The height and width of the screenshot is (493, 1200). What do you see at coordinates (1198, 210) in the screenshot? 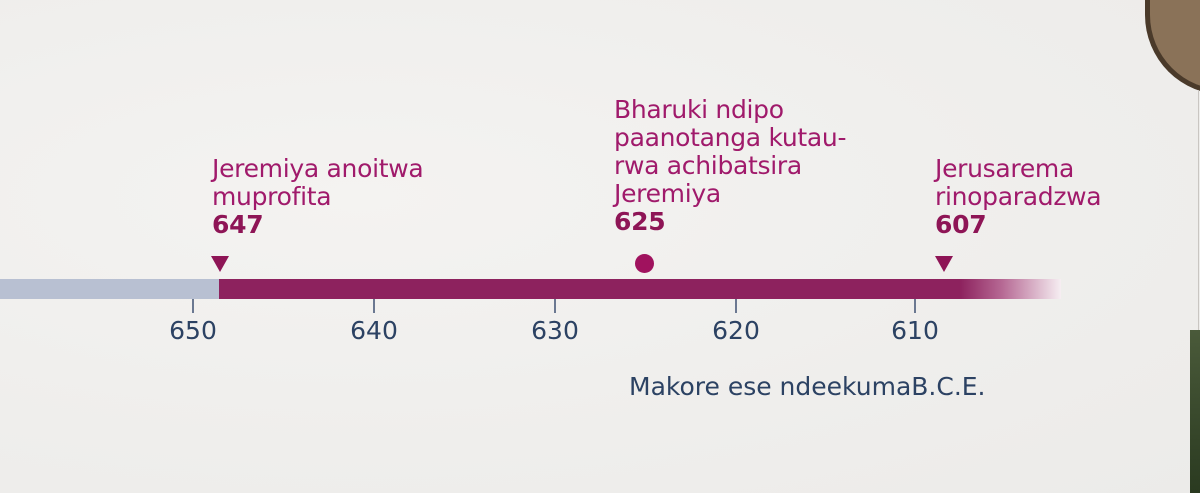
I see `illustration-edge` at bounding box center [1198, 210].